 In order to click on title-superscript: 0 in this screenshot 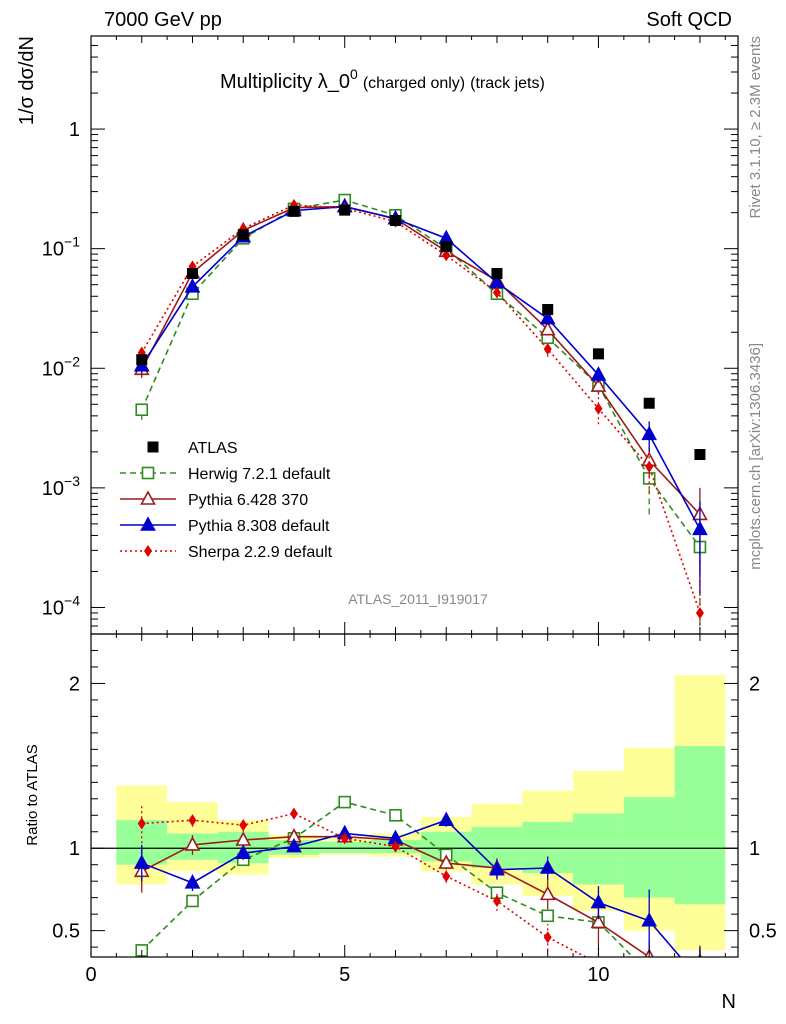, I will do `click(354, 74)`.